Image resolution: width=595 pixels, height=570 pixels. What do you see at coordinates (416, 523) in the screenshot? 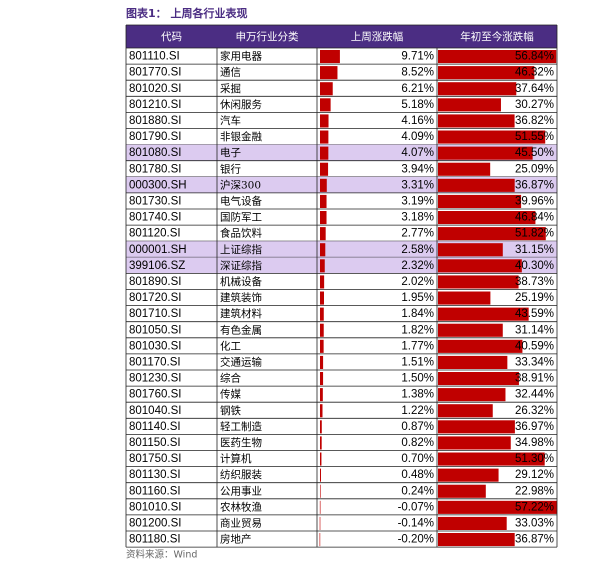
I see `week-cell: -0.14%` at bounding box center [416, 523].